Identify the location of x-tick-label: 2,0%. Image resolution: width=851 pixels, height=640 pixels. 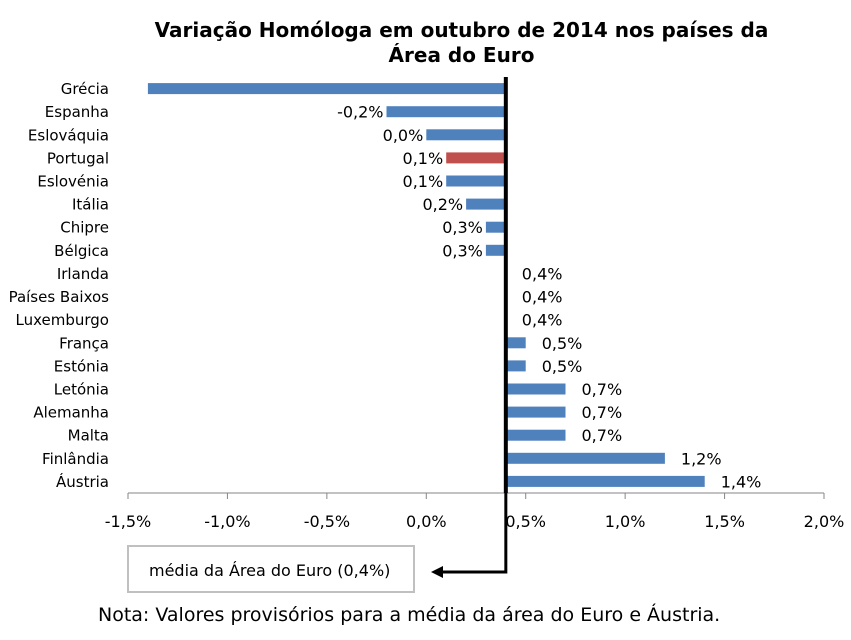
(824, 521).